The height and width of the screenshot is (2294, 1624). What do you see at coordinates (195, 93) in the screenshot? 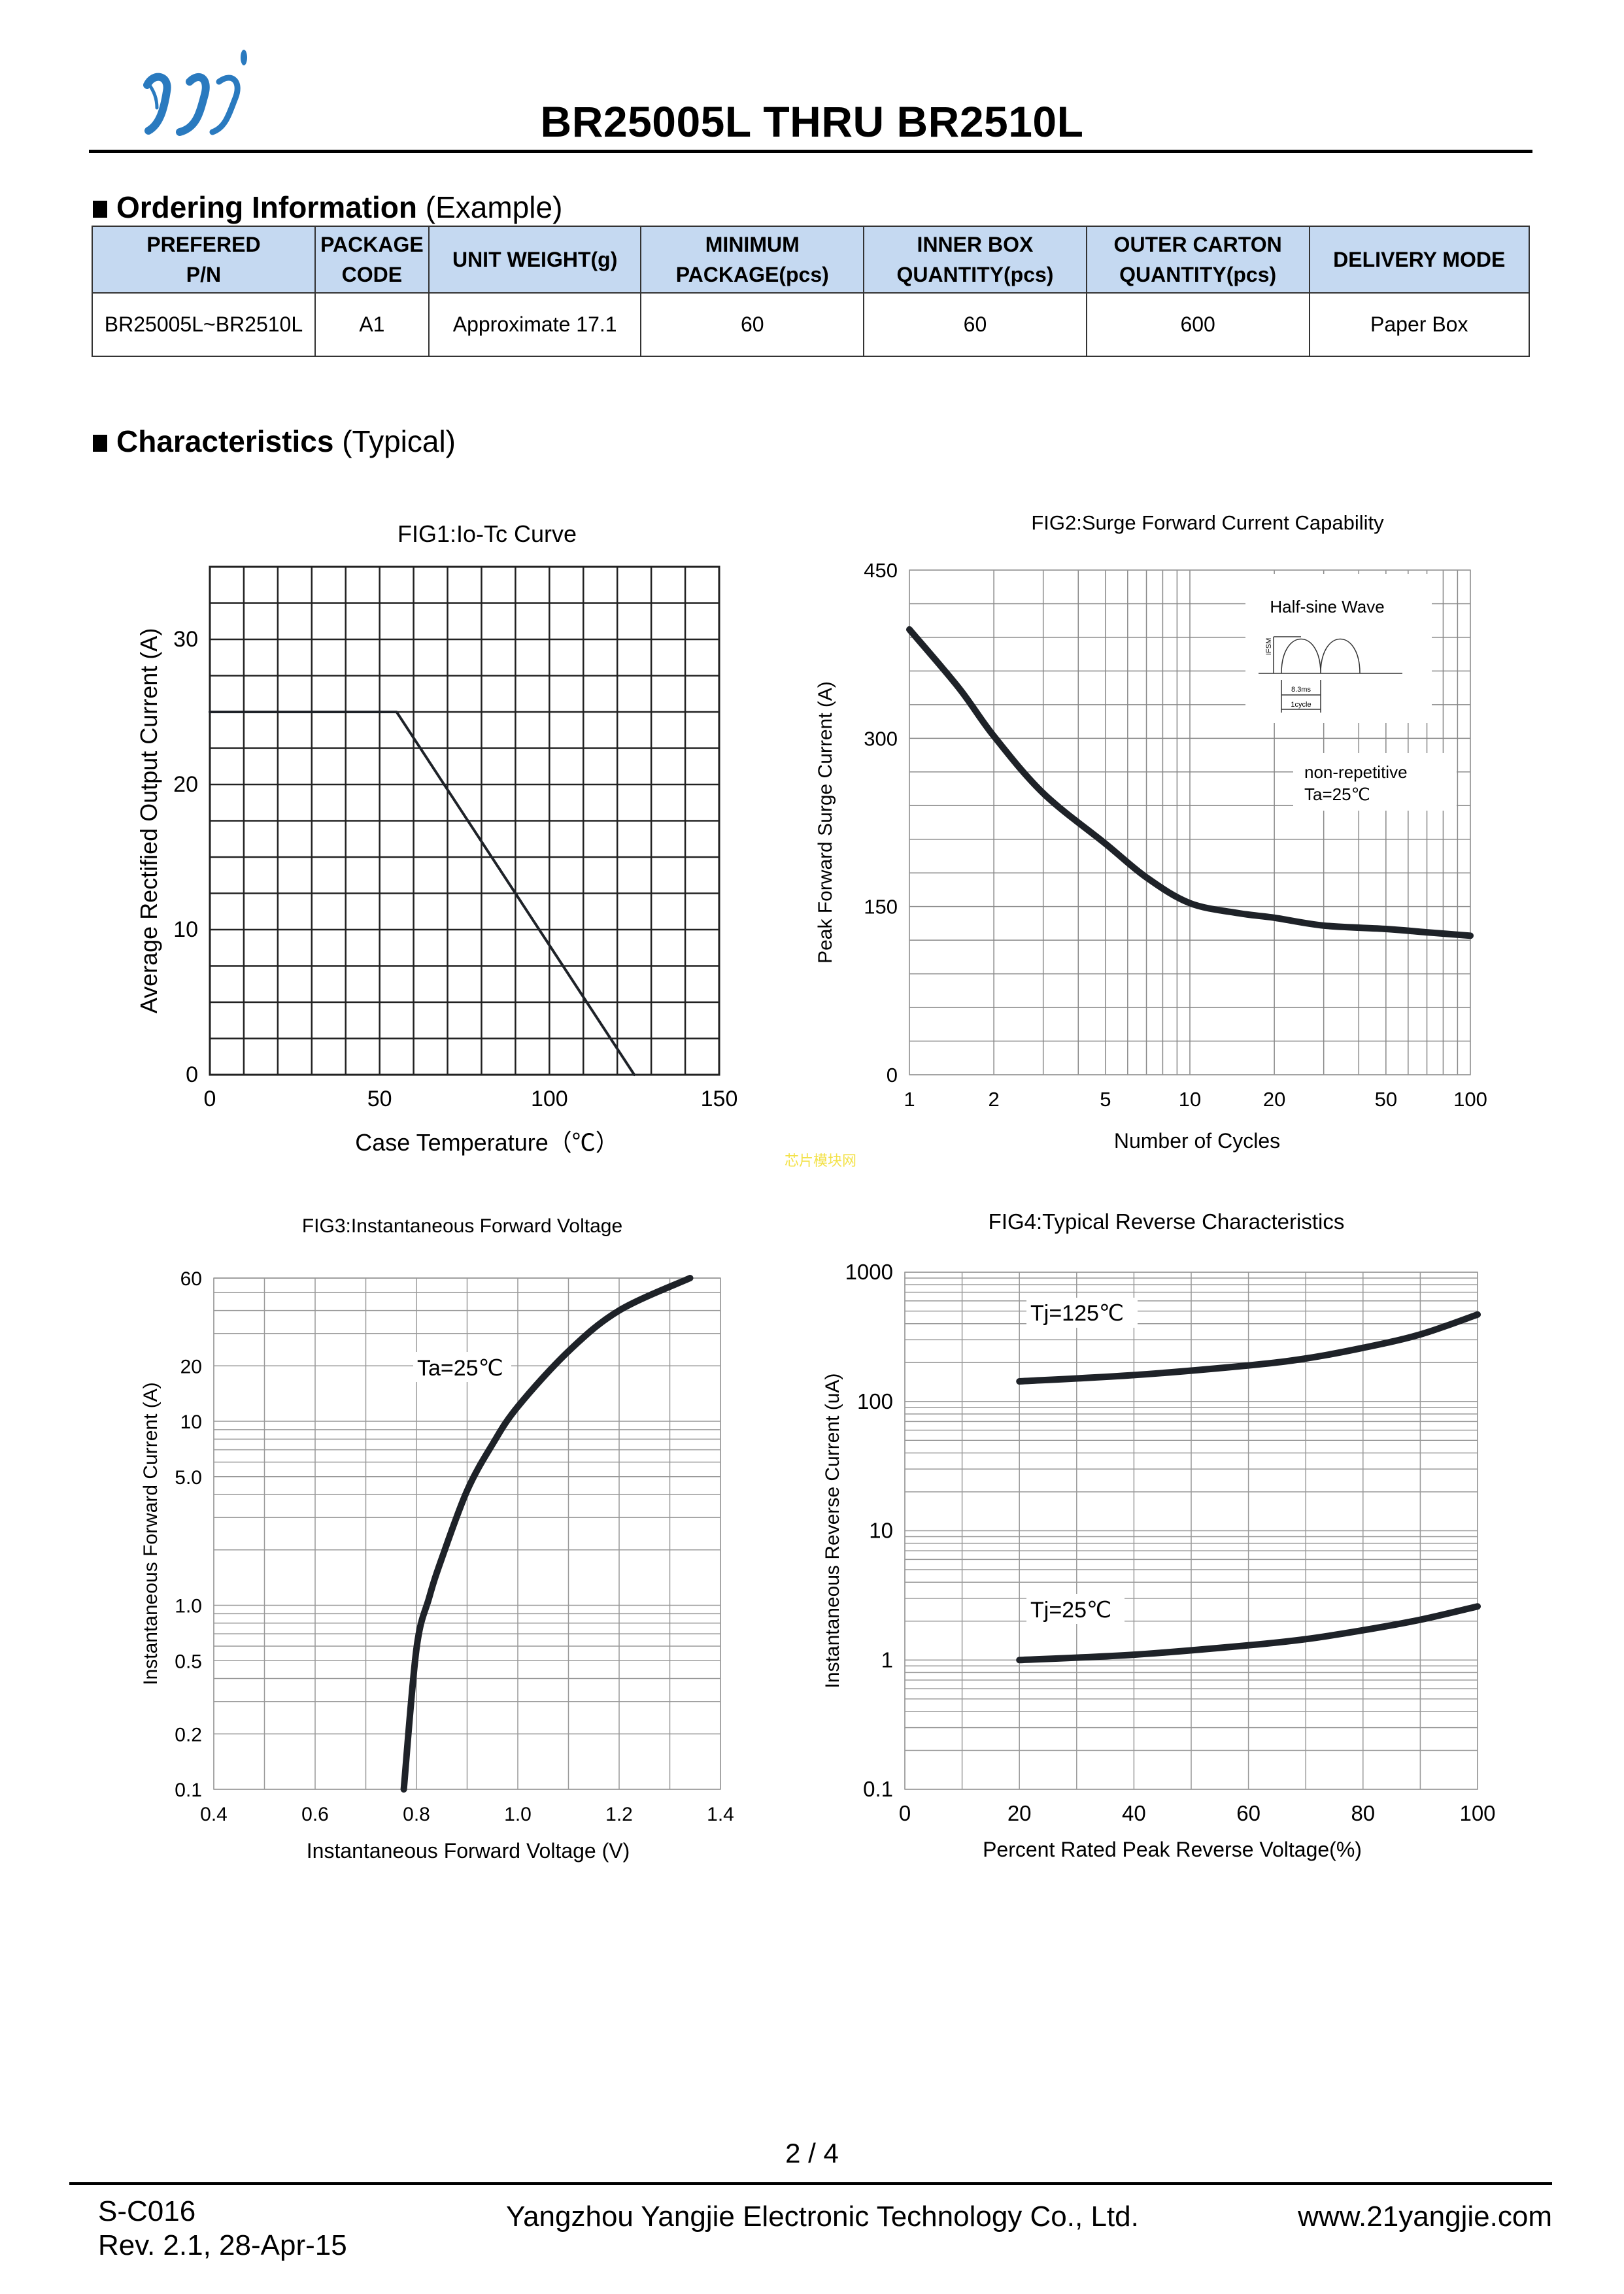
I see `company-logo` at bounding box center [195, 93].